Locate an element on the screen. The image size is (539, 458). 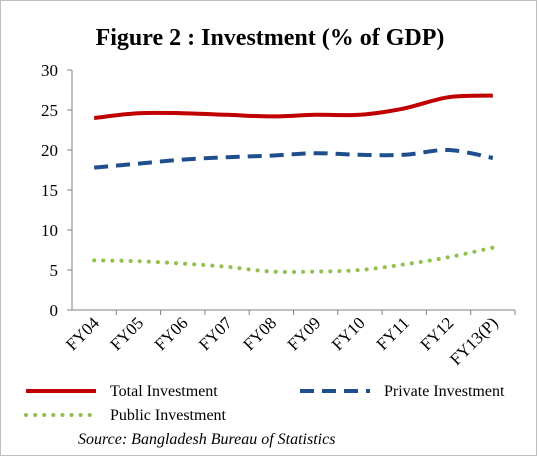
legend-label-public-investment: Public Investment is located at coordinates (168, 415).